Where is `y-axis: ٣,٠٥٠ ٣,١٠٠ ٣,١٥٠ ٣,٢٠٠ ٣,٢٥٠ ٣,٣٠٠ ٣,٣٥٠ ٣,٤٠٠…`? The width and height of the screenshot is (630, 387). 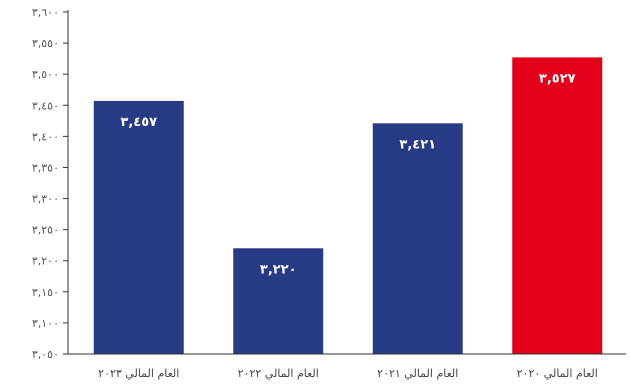 y-axis: ٣,٠٥٠ ٣,١٠٠ ٣,١٥٠ ٣,٢٠٠ ٣,٢٥٠ ٣,٣٠٠ ٣,٣٥٠ ٣,٤٠٠… is located at coordinates (50, 183).